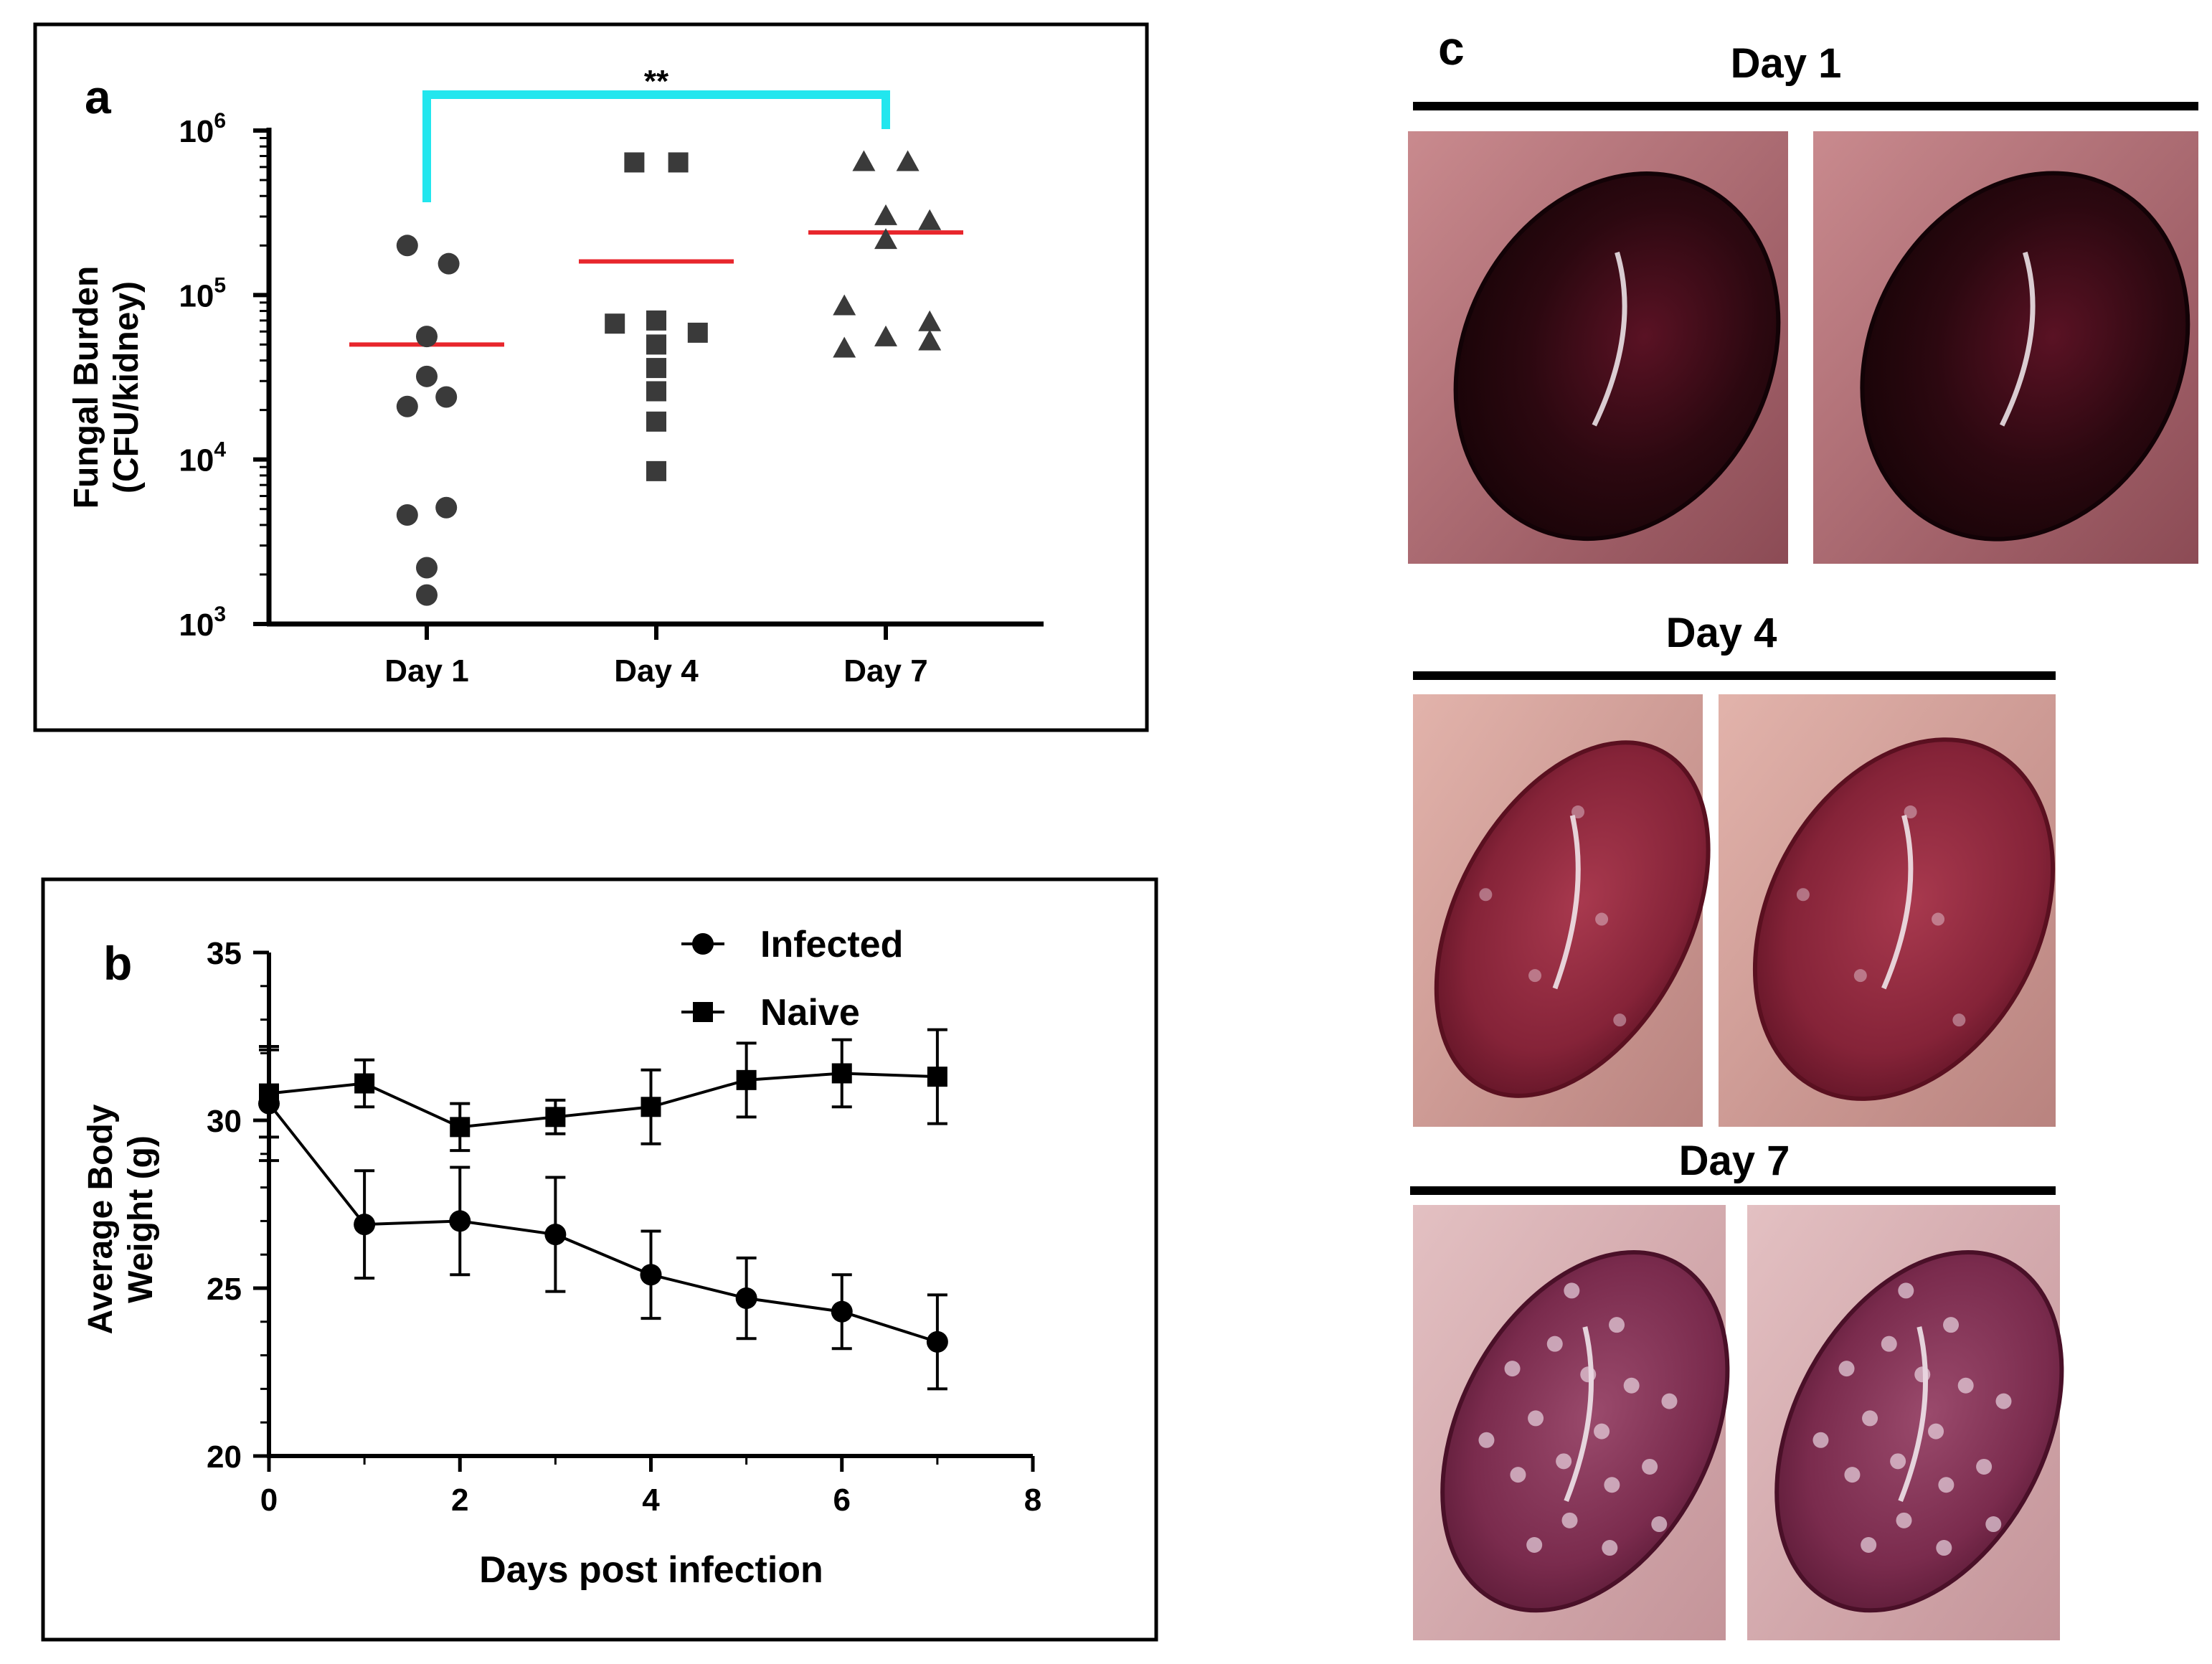 This screenshot has height=1664, width=2212. I want to click on panel-b-axes: 20 25 30 35 0 2 4 6 8, so click(624, 1227).